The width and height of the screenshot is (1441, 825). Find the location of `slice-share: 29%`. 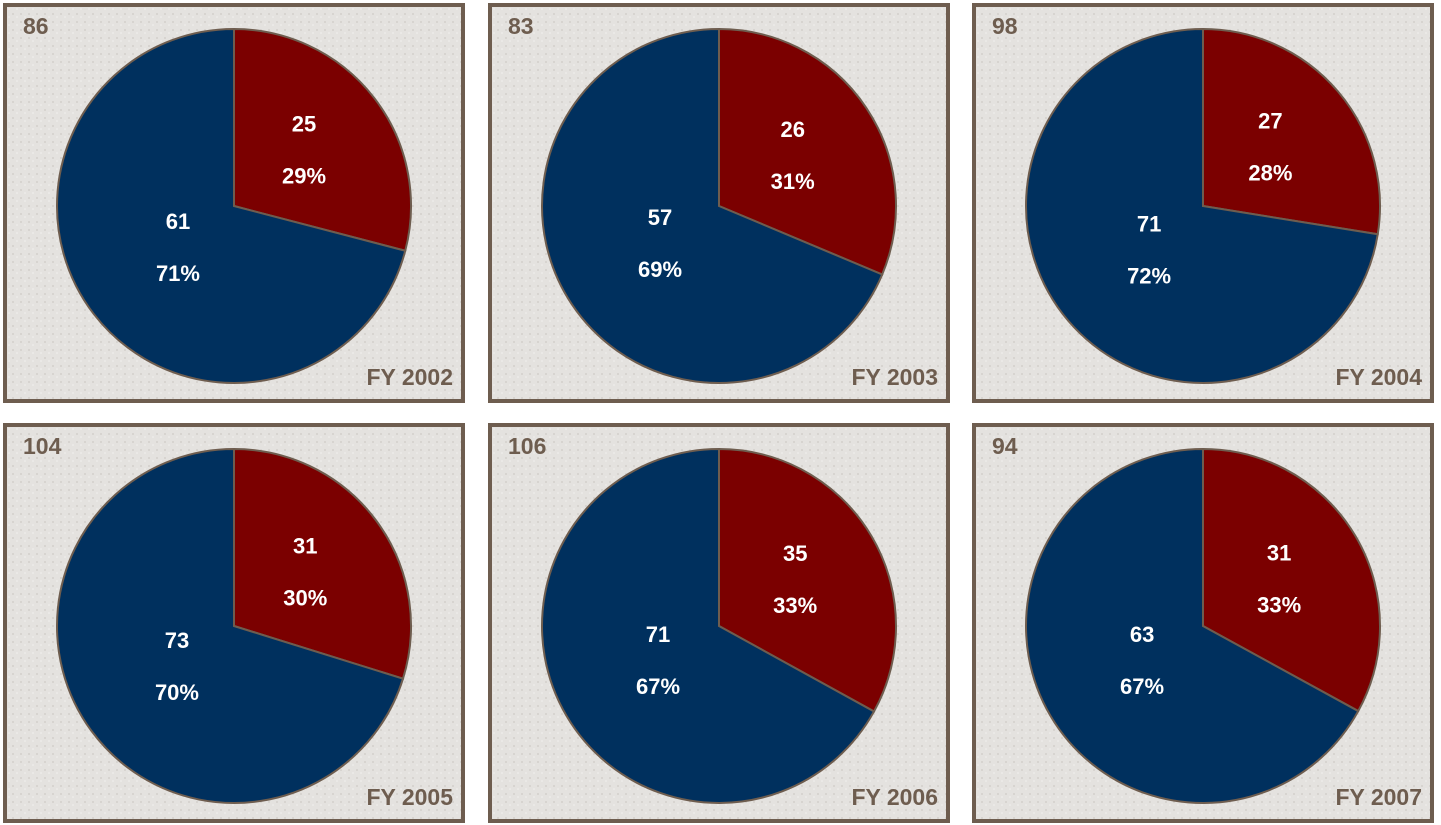

slice-share: 29% is located at coordinates (304, 176).